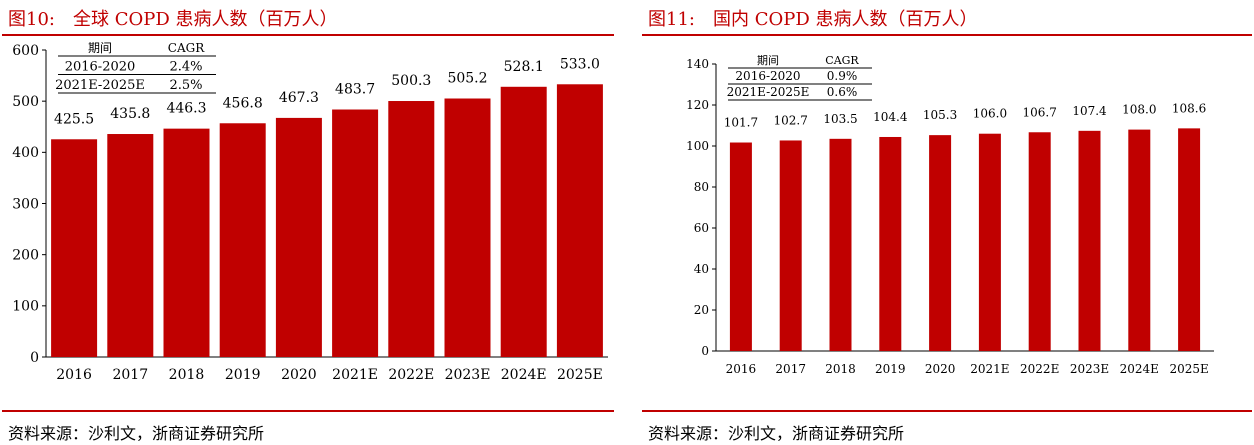  Describe the element at coordinates (524, 67) in the screenshot. I see `data-label: 528.1` at that location.